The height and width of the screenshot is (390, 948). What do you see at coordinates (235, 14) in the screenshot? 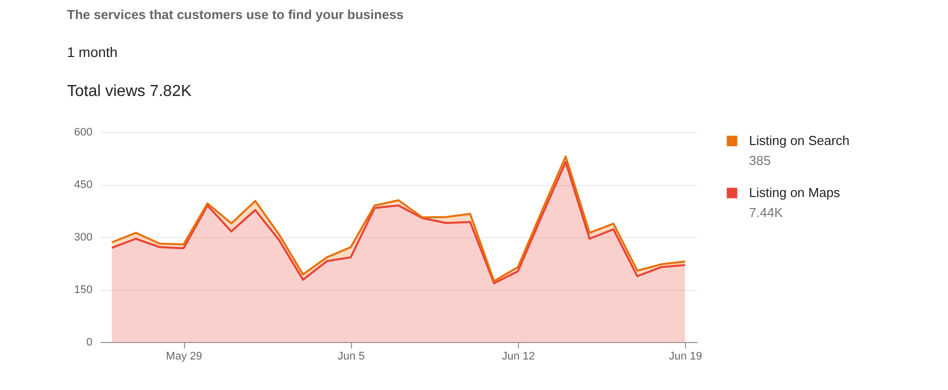
I see `chart-subtitle: The services that customers use to find your business` at bounding box center [235, 14].